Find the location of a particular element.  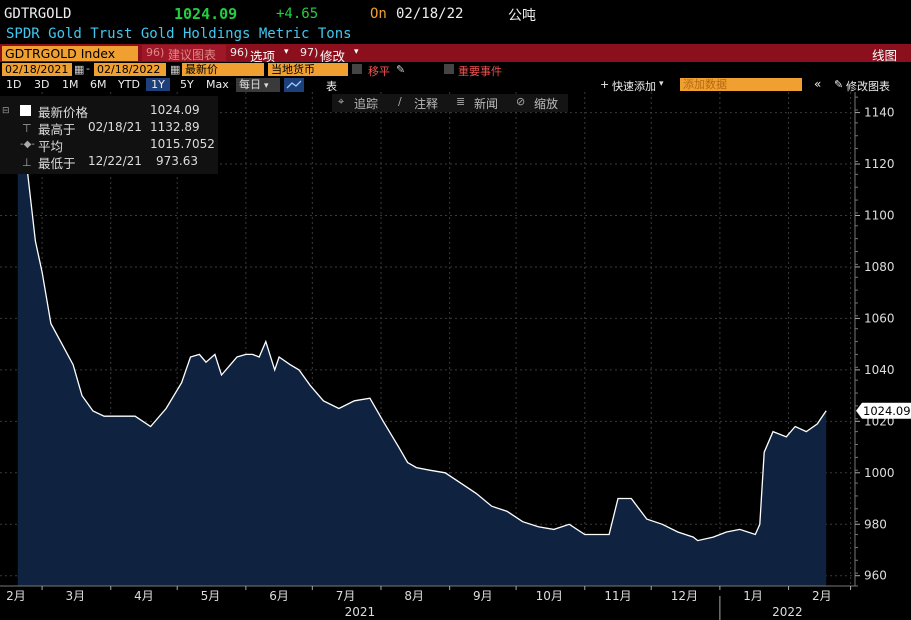

average-icon: -◆- is located at coordinates (27, 144).